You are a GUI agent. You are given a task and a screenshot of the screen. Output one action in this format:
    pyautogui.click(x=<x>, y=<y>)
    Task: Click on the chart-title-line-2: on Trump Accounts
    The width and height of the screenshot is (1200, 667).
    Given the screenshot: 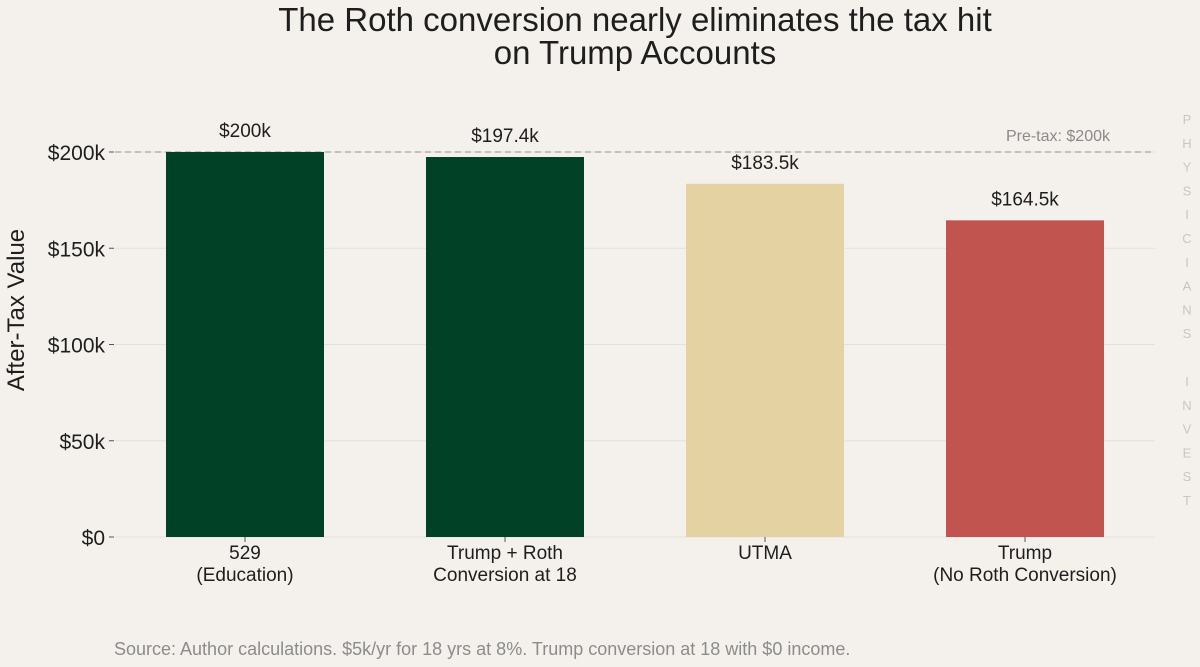 What is the action you would take?
    pyautogui.click(x=635, y=52)
    